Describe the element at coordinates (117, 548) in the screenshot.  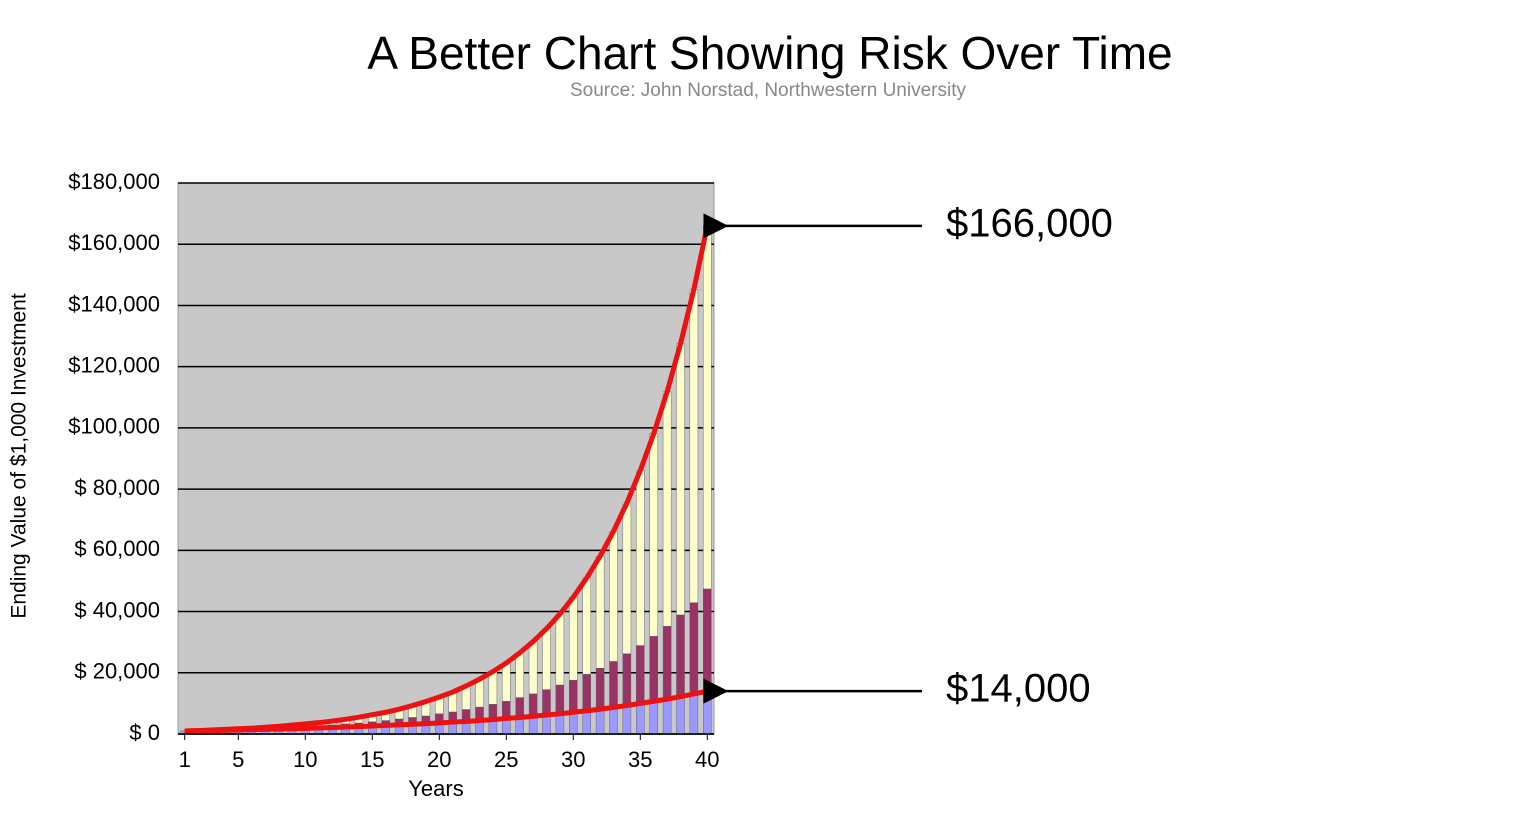
I see `y-tick-label: $ 60,000` at that location.